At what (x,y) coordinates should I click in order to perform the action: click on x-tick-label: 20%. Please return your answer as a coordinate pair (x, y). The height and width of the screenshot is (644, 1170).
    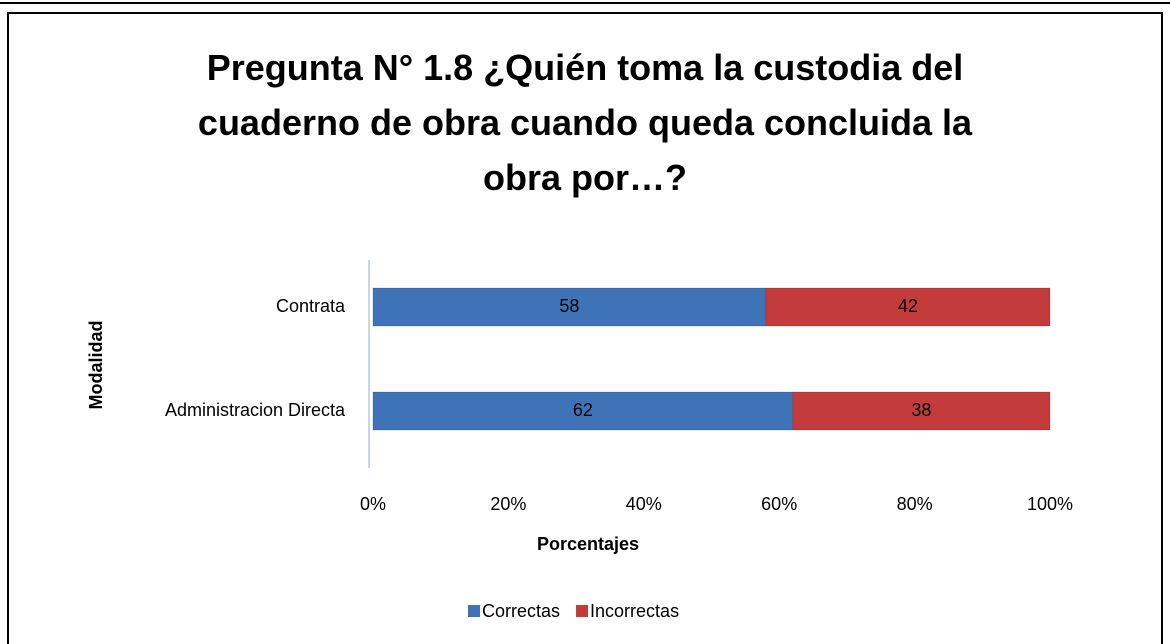
    Looking at the image, I should click on (508, 504).